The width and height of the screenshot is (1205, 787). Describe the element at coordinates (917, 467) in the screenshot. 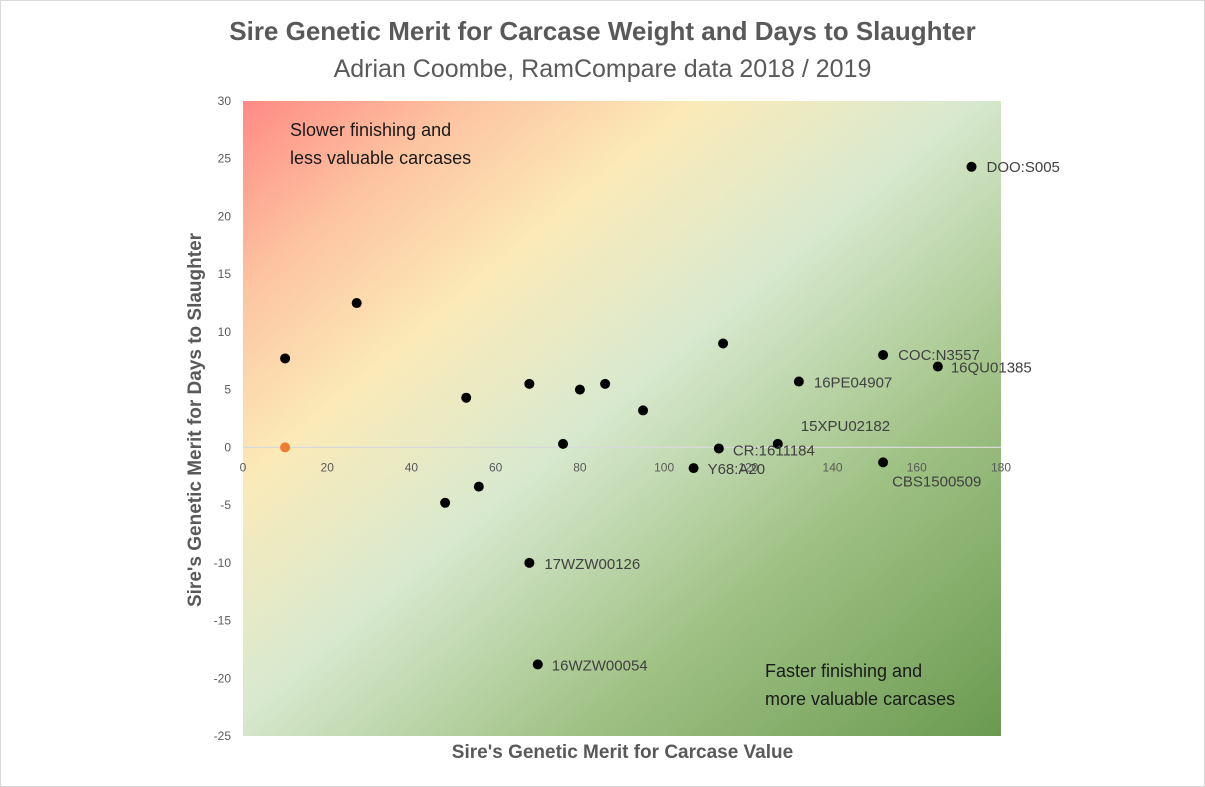

I see `x-tick-label: 160` at that location.